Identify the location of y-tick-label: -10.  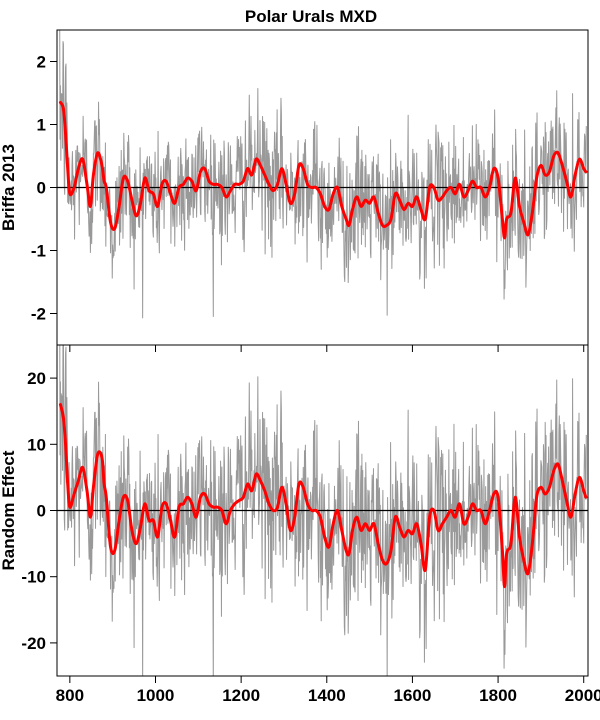
(33, 577).